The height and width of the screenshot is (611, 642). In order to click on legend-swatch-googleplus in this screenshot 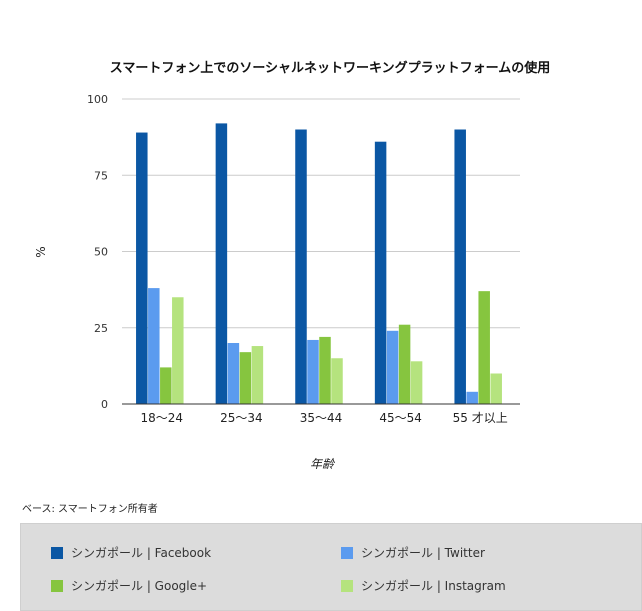, I will do `click(57, 585)`.